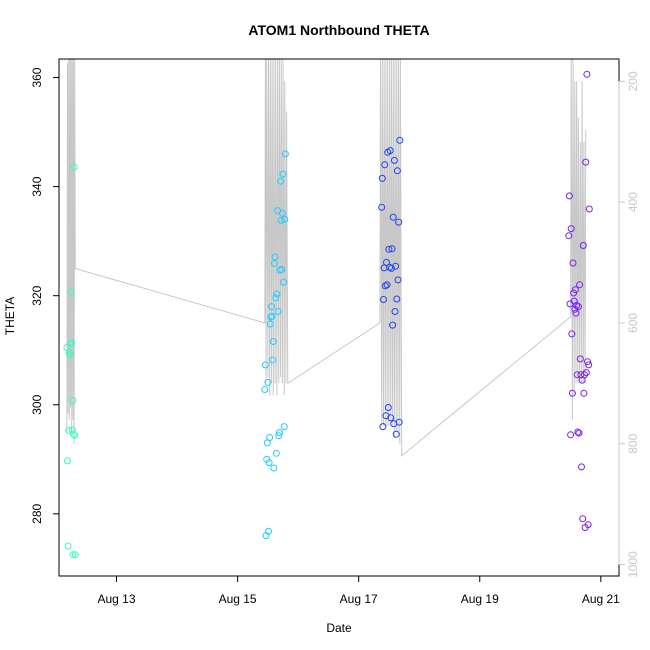 The image size is (650, 650). Describe the element at coordinates (633, 81) in the screenshot. I see `y2-tick-label: 200` at that location.